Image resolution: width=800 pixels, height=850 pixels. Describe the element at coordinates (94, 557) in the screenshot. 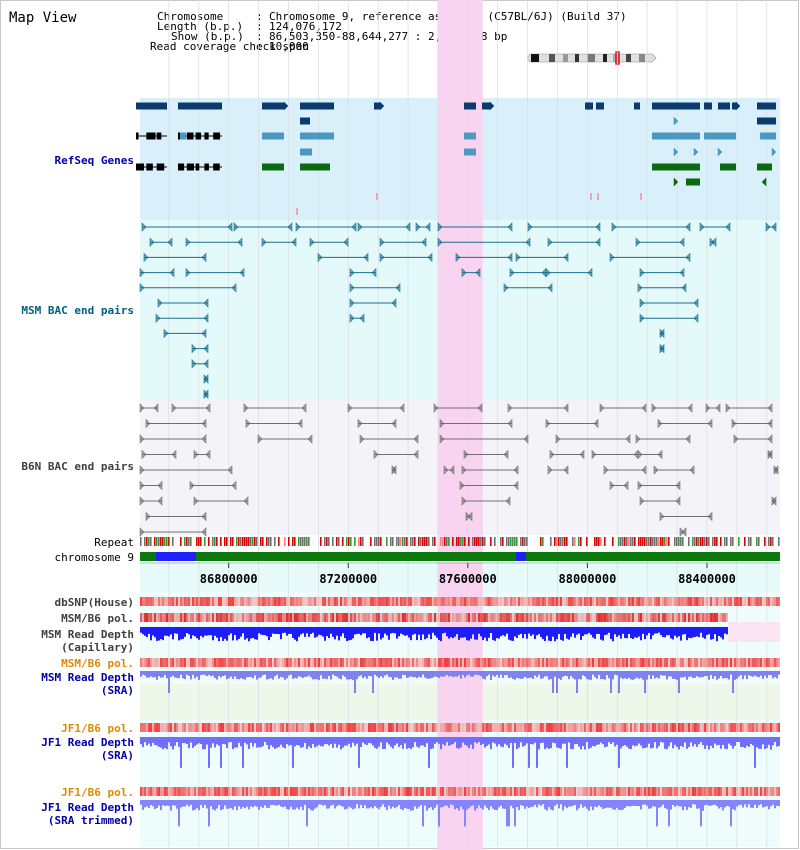

I see `track-label-chromosome: chromosome 9` at that location.